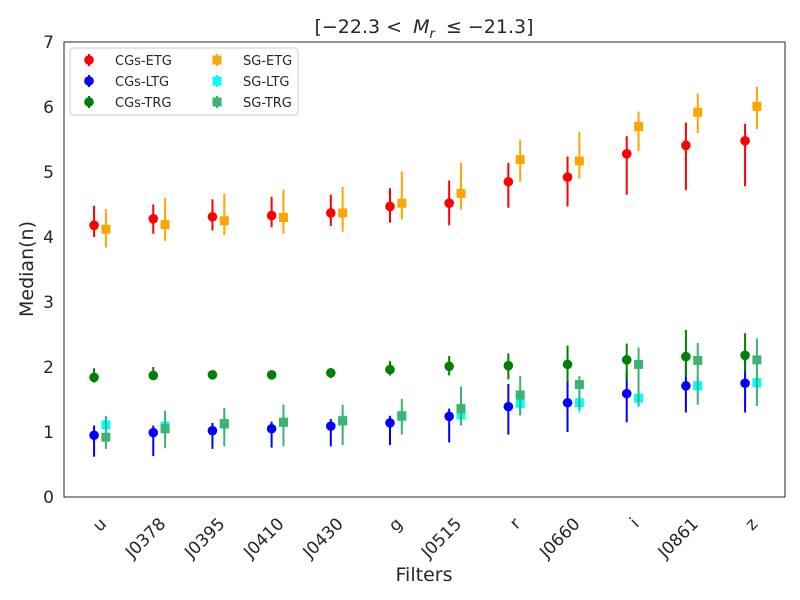 The image size is (800, 600). Describe the element at coordinates (48, 433) in the screenshot. I see `y-tick-label: 1` at that location.